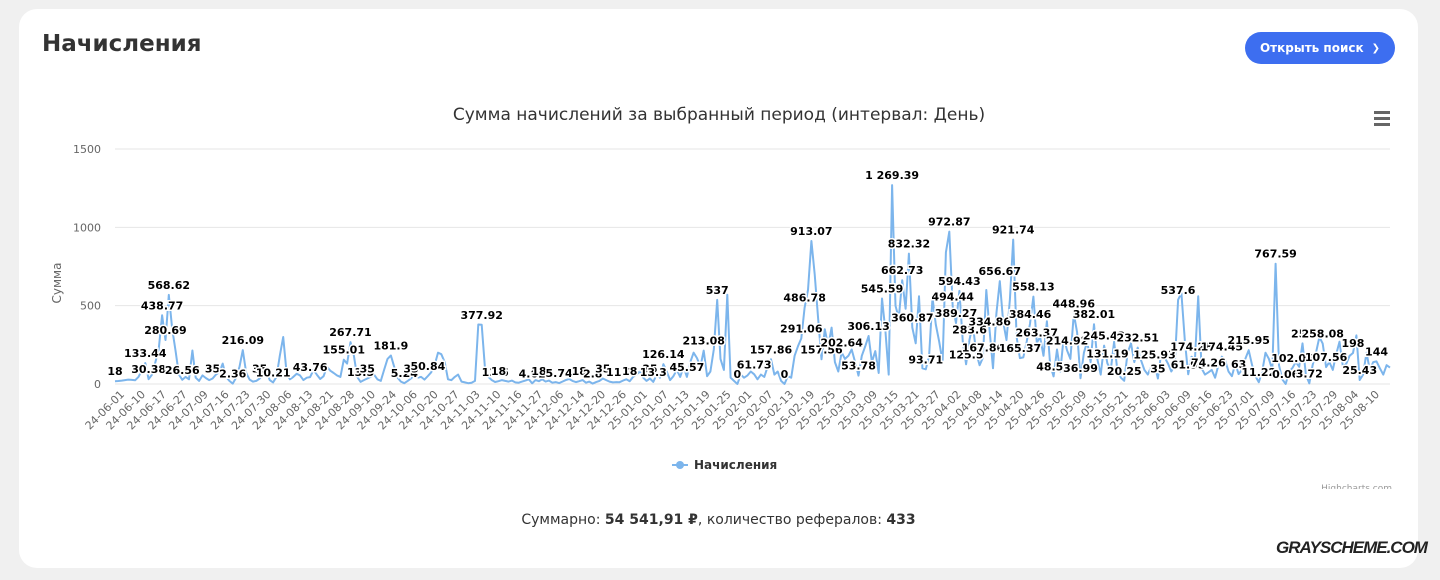 Image resolution: width=1440 pixels, height=580 pixels. I want to click on data-label: 486.78, so click(804, 298).